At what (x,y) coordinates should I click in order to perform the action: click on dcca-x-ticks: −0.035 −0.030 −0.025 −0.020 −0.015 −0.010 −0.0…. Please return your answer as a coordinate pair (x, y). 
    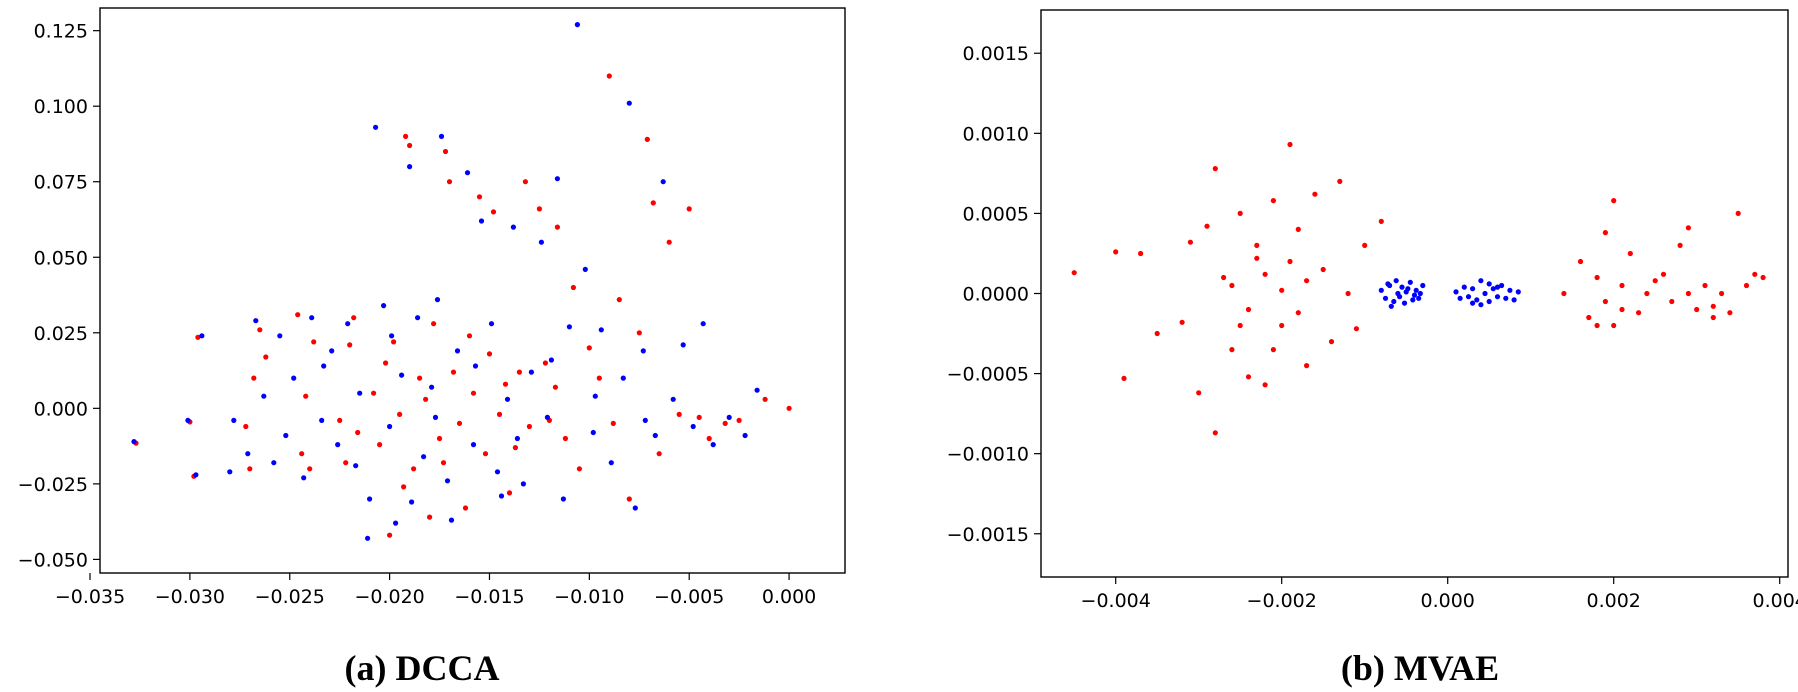
    Looking at the image, I should click on (435, 590).